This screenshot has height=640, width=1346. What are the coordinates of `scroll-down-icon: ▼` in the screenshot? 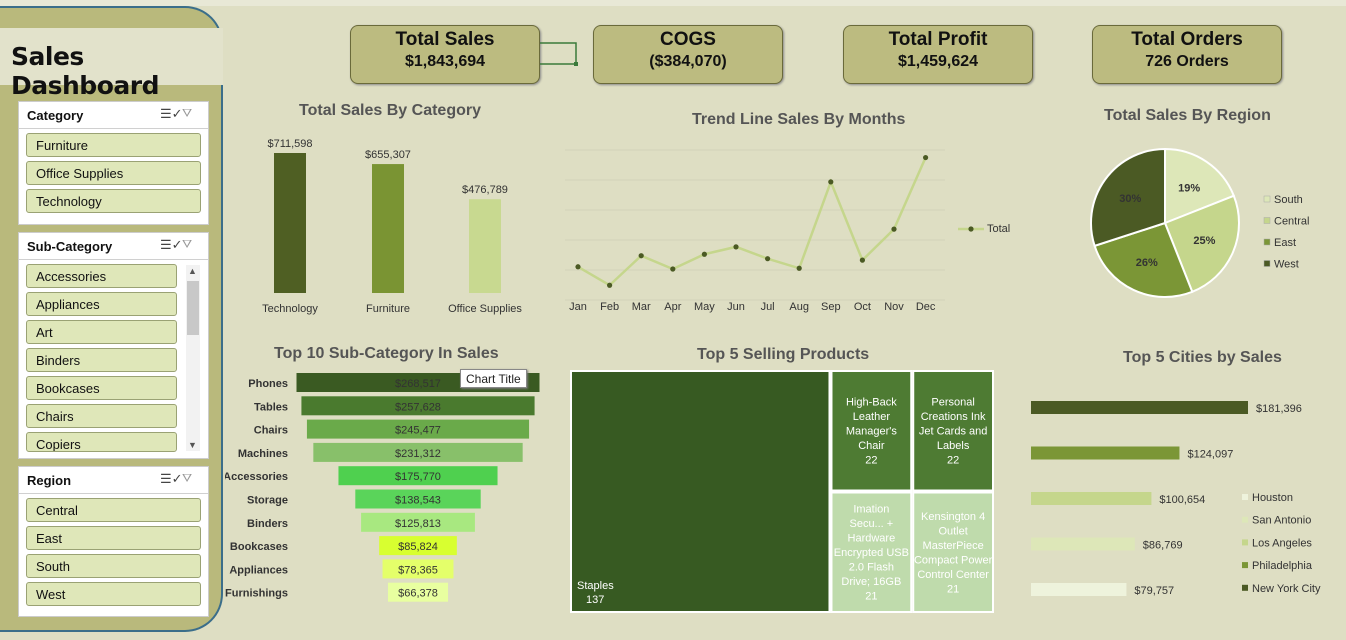 It's located at (192, 445).